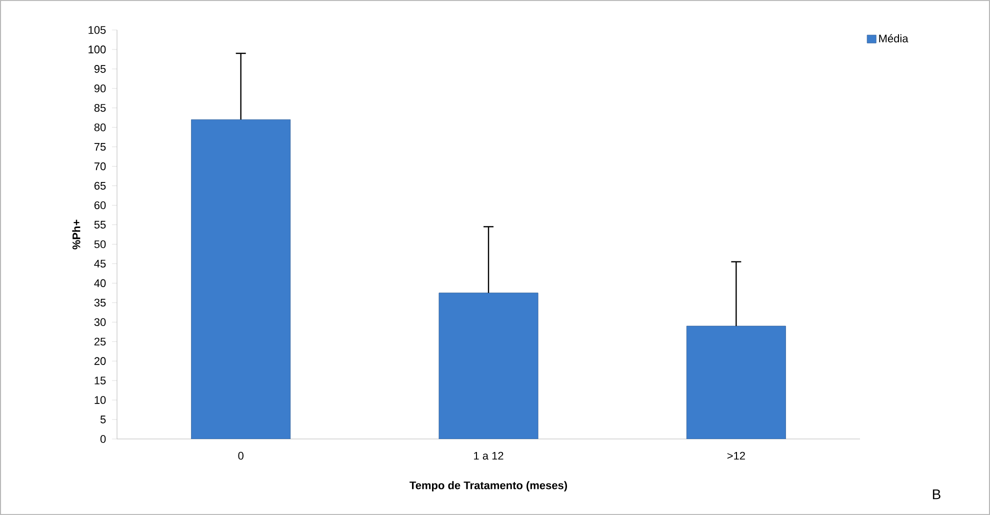 The width and height of the screenshot is (990, 515). What do you see at coordinates (100, 361) in the screenshot?
I see `y-tick-label: 20` at bounding box center [100, 361].